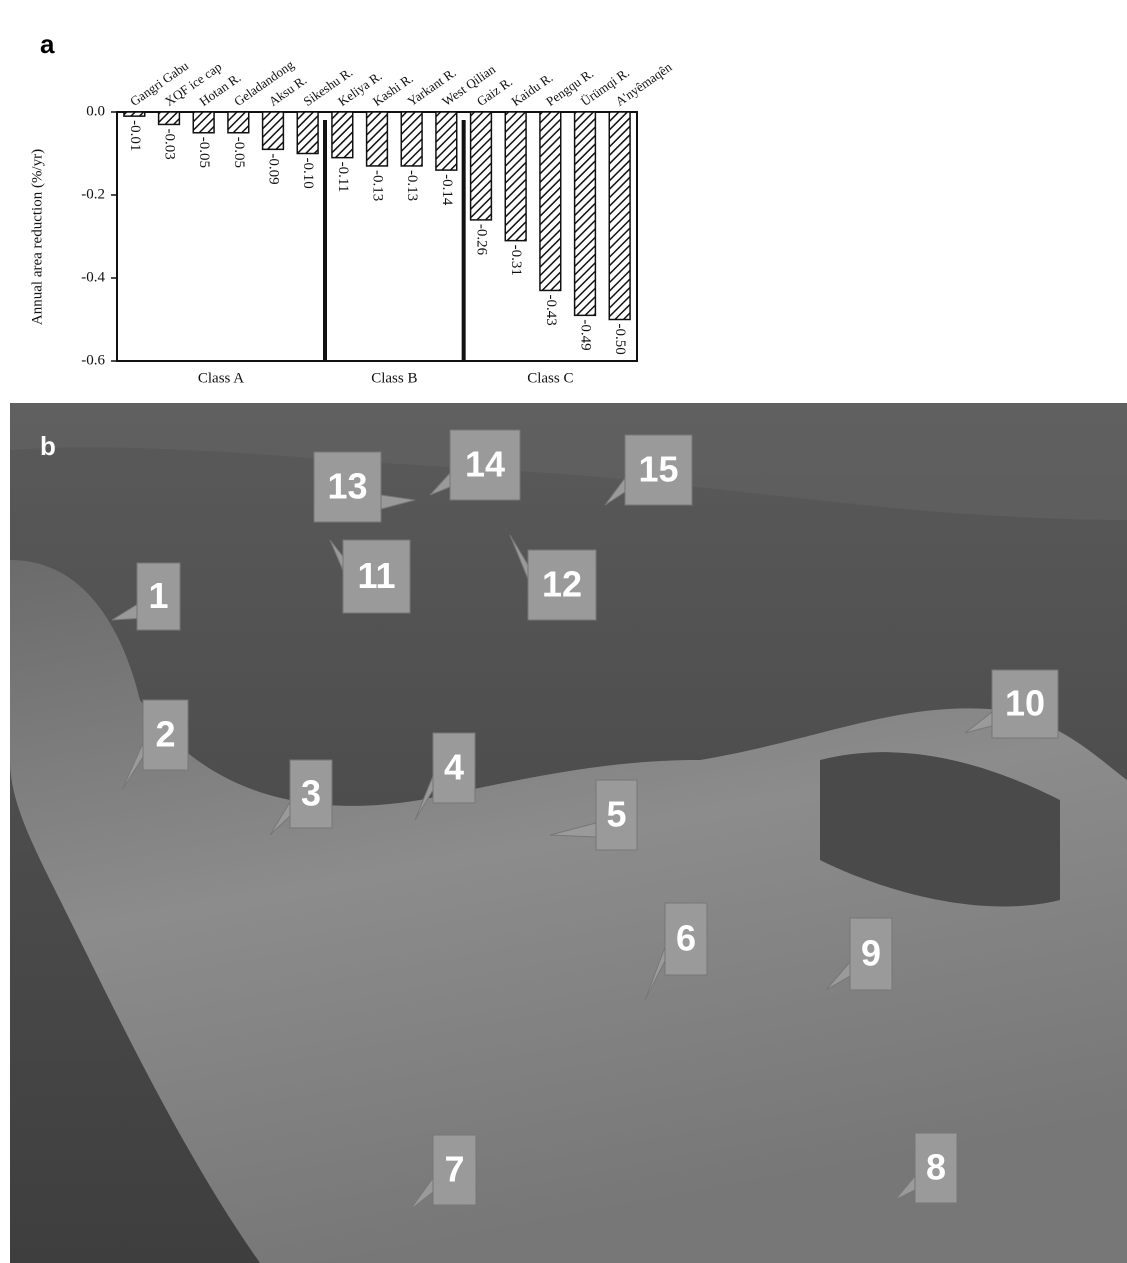  I want to click on panel-label: a, so click(47, 44).